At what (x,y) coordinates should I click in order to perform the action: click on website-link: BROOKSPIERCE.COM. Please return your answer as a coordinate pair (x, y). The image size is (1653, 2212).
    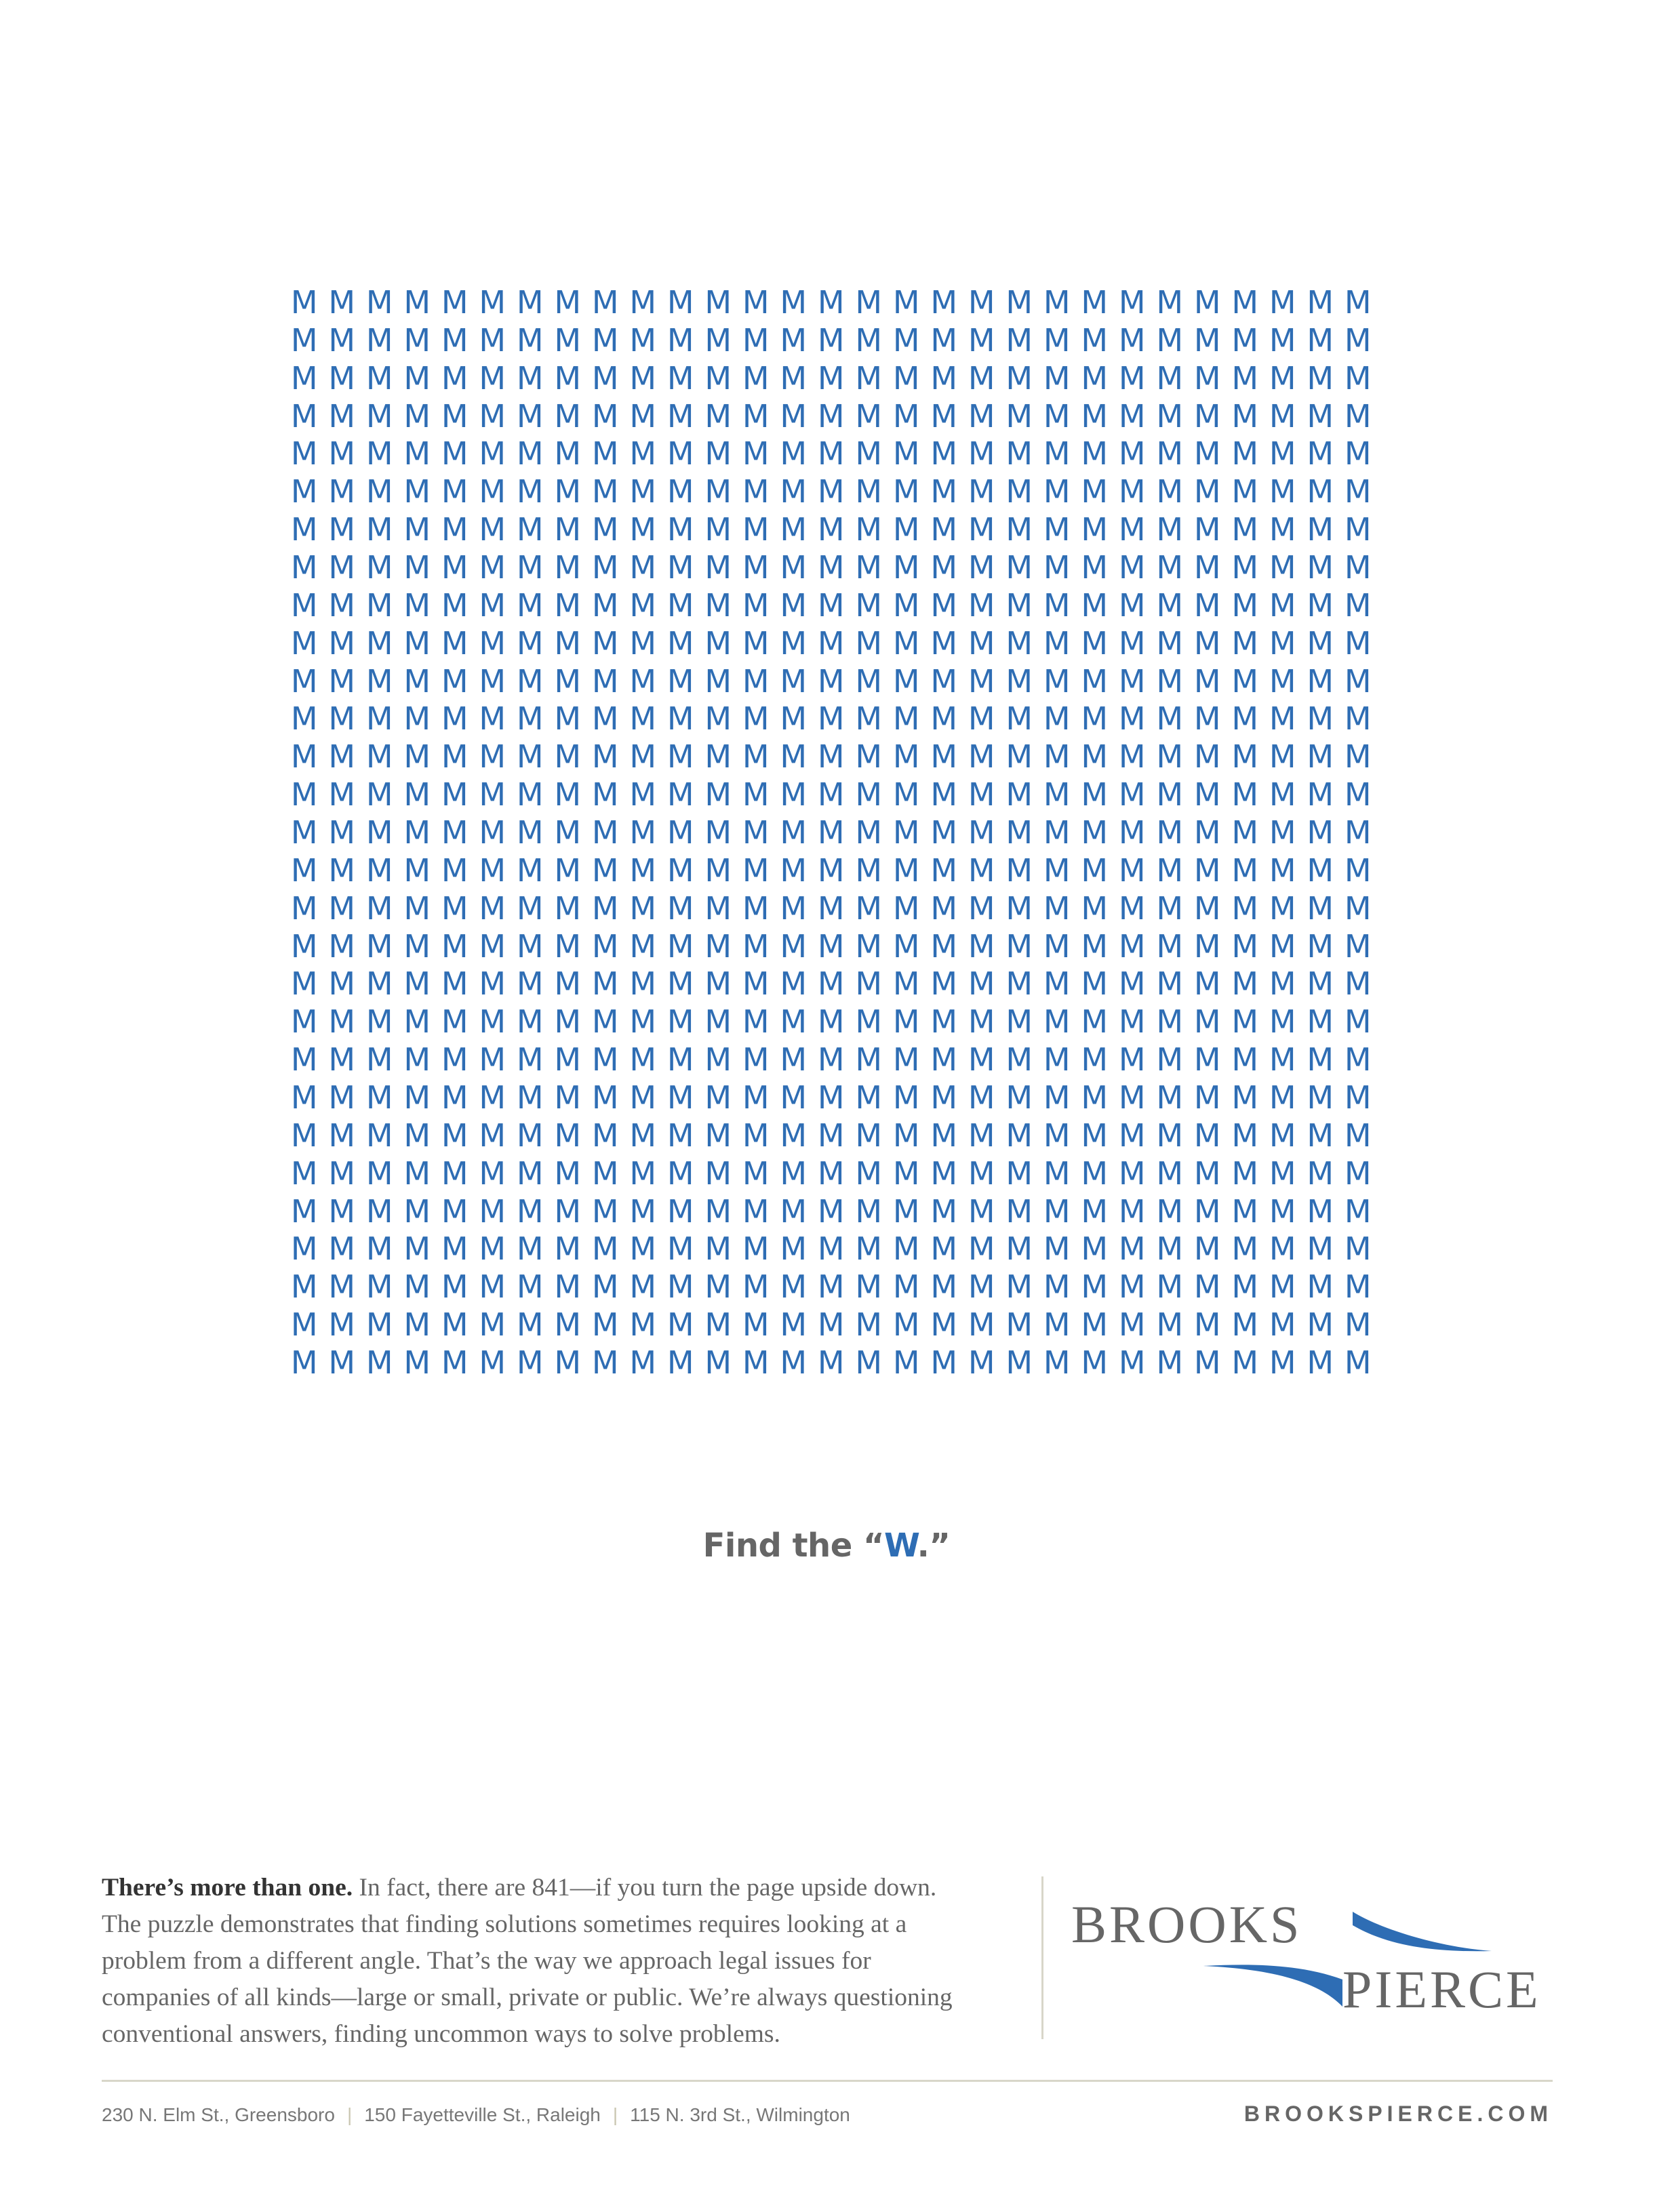
    Looking at the image, I should click on (1398, 2114).